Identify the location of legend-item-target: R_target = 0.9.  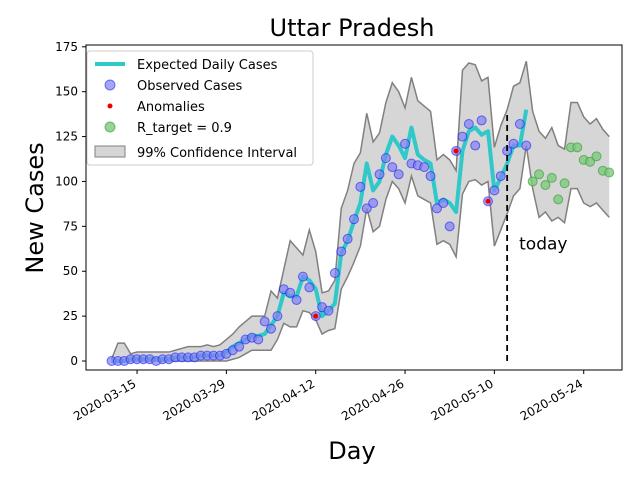
(168, 128).